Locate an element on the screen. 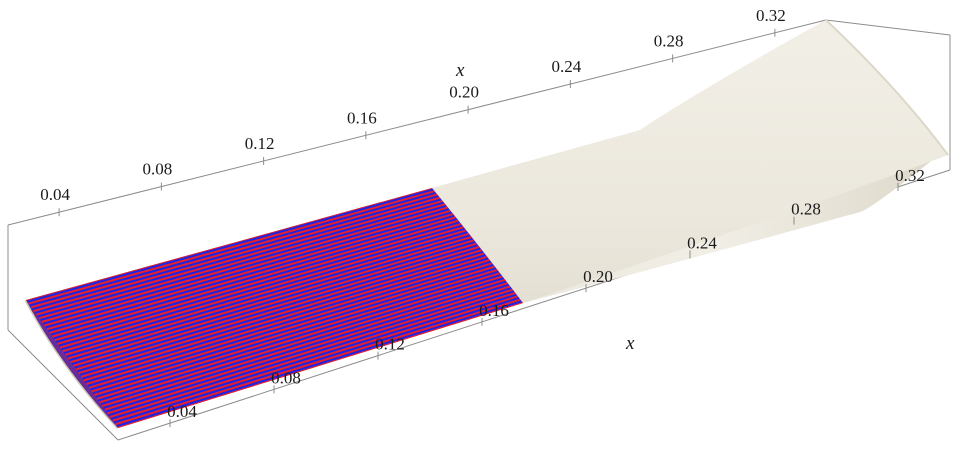 This screenshot has height=449, width=962. bottom-axis-tick-label: 0.04 is located at coordinates (182, 411).